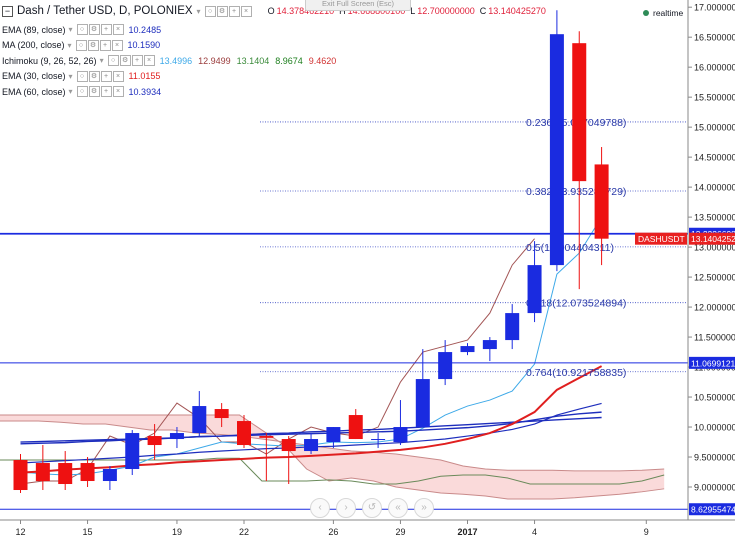 This screenshot has height=540, width=735. I want to click on realtime-label: realtime, so click(668, 13).